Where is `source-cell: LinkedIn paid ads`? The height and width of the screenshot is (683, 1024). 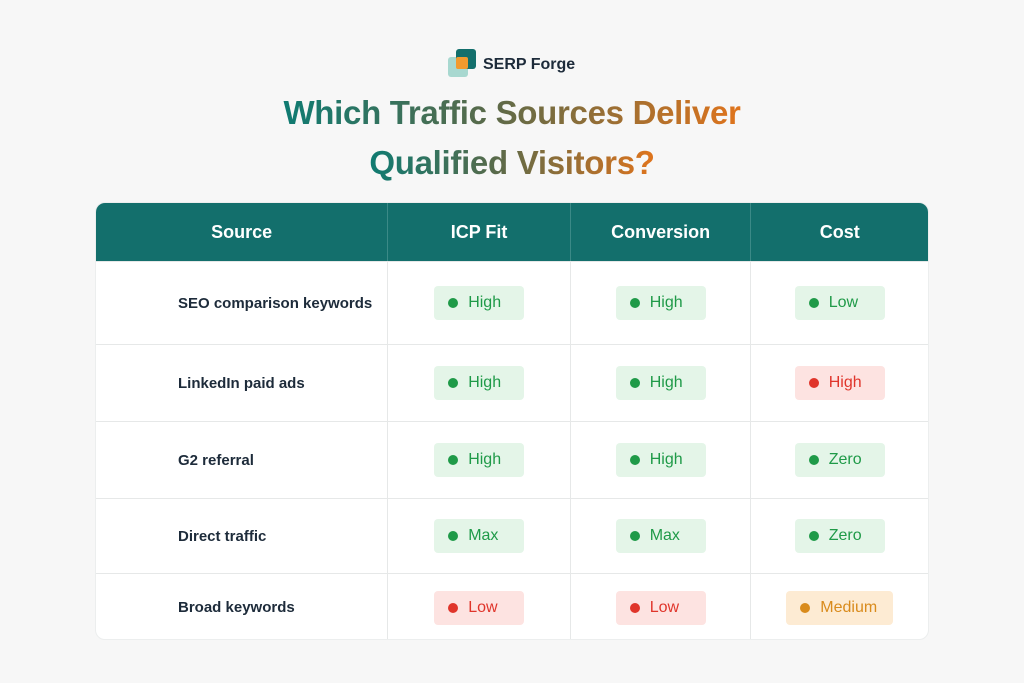
source-cell: LinkedIn paid ads is located at coordinates (242, 383).